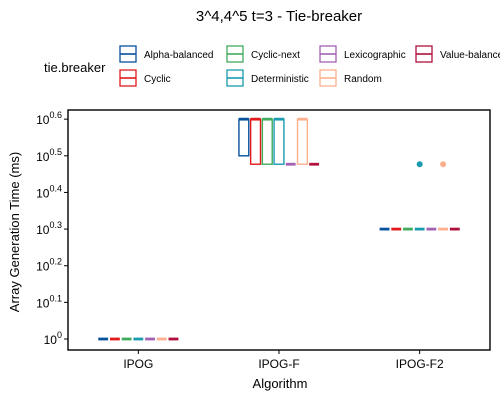  I want to click on legend-label: Cyclic, so click(157, 79).